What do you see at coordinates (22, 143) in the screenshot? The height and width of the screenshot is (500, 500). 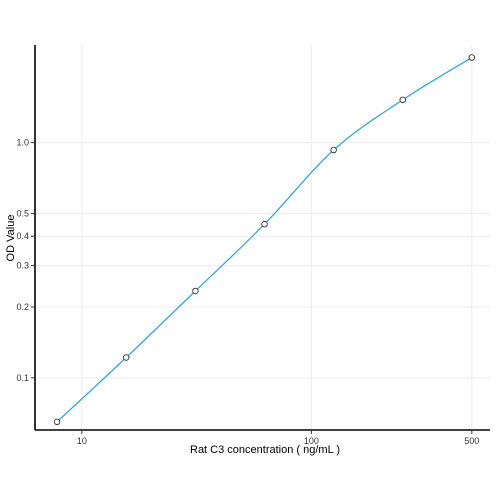 I see `y-tick-label: 1.0` at bounding box center [22, 143].